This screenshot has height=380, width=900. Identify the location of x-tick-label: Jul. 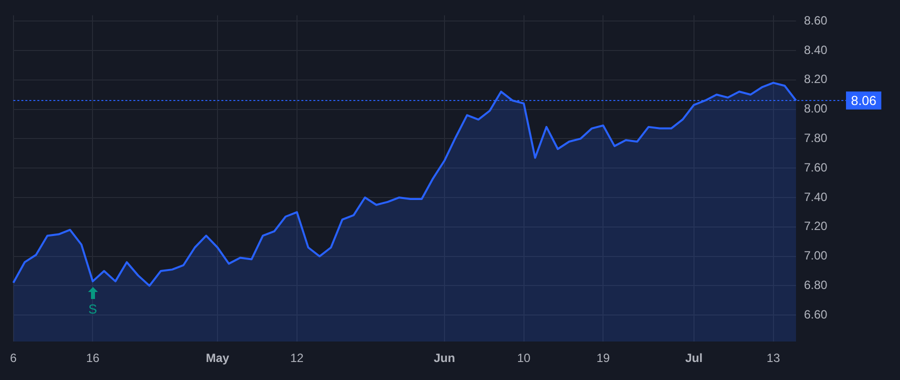
(694, 358).